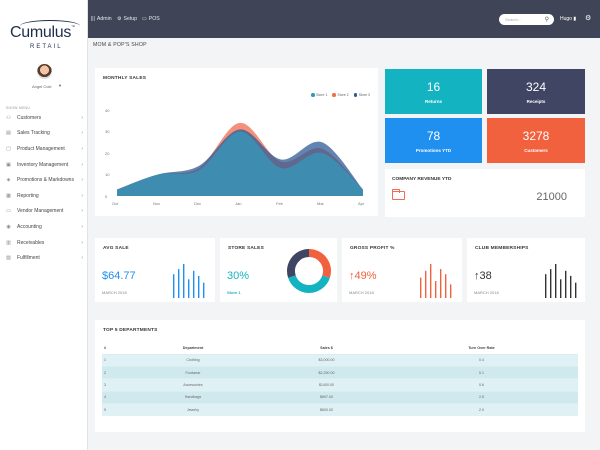  I want to click on topnav-pos: ▭ POS, so click(151, 19).